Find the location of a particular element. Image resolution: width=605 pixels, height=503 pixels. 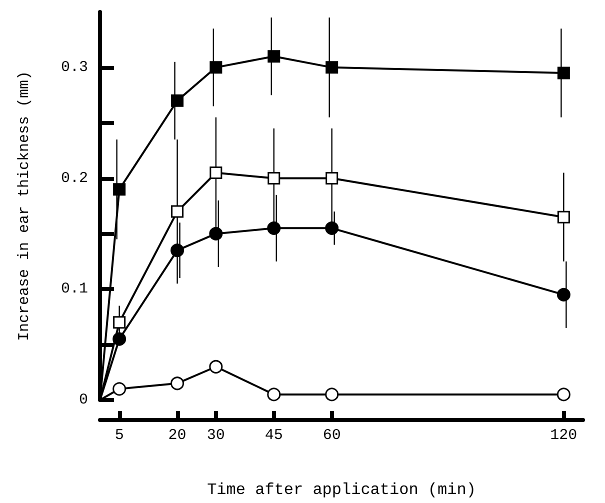

y-tick-label: 0.2 is located at coordinates (74, 178).